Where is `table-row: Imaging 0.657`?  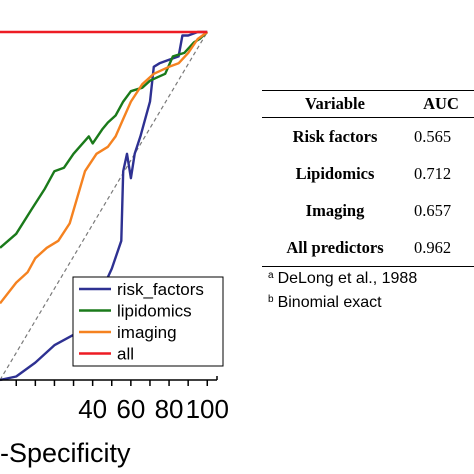 table-row: Imaging 0.657 is located at coordinates (368, 210).